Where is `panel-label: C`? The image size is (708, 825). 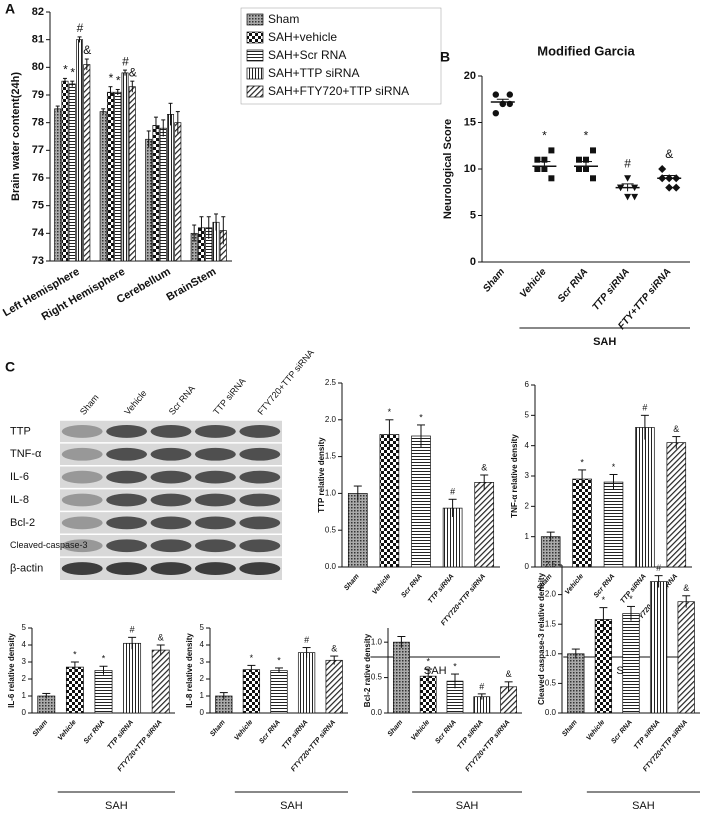 panel-label: C is located at coordinates (10, 367).